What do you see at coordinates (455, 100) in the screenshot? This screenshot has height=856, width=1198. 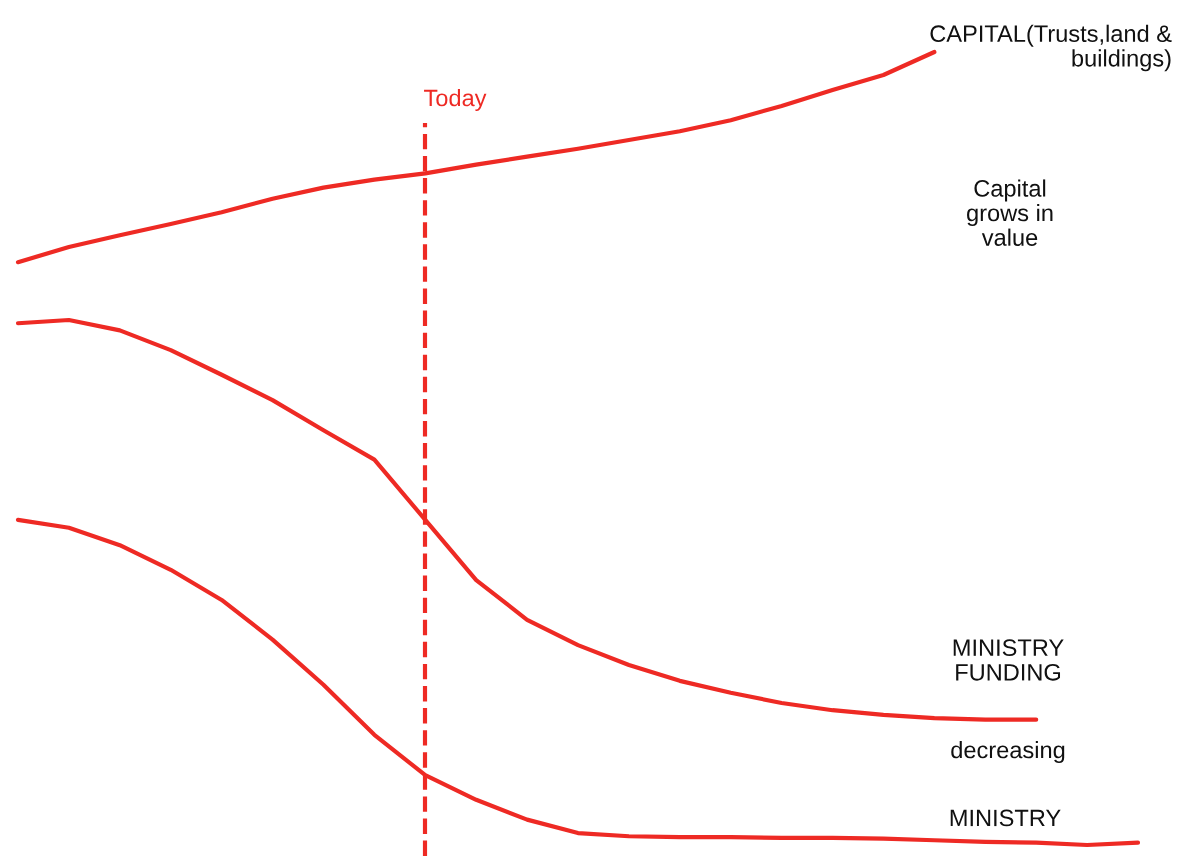 I see `annotation: Today` at bounding box center [455, 100].